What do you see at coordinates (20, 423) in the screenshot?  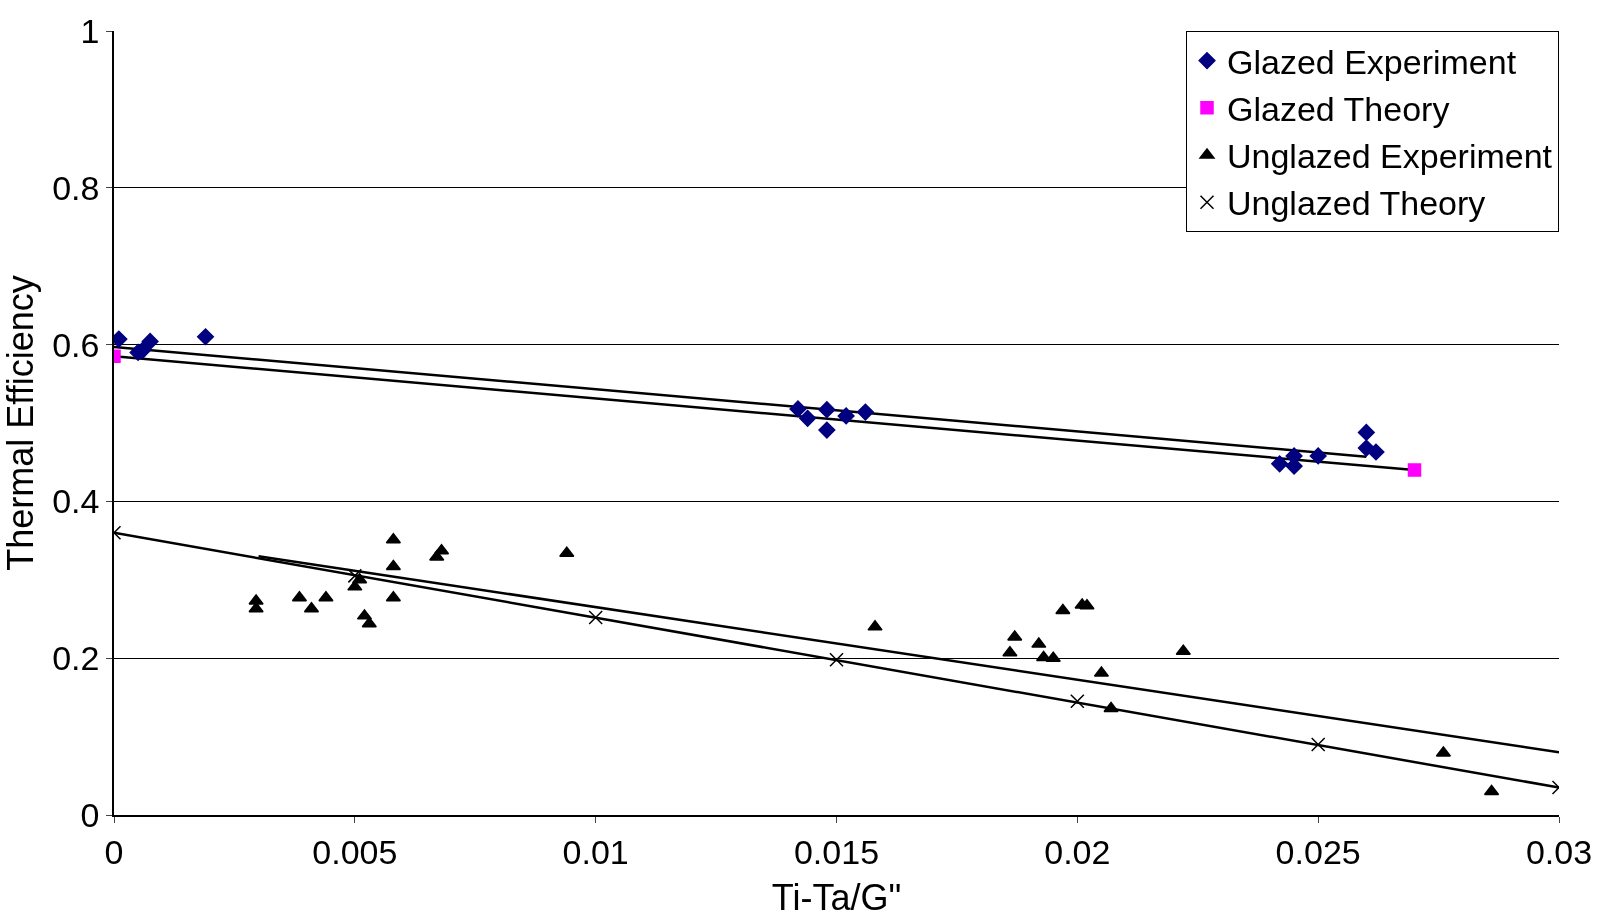 I see `y-axis-title: Thermal Efficiency` at bounding box center [20, 423].